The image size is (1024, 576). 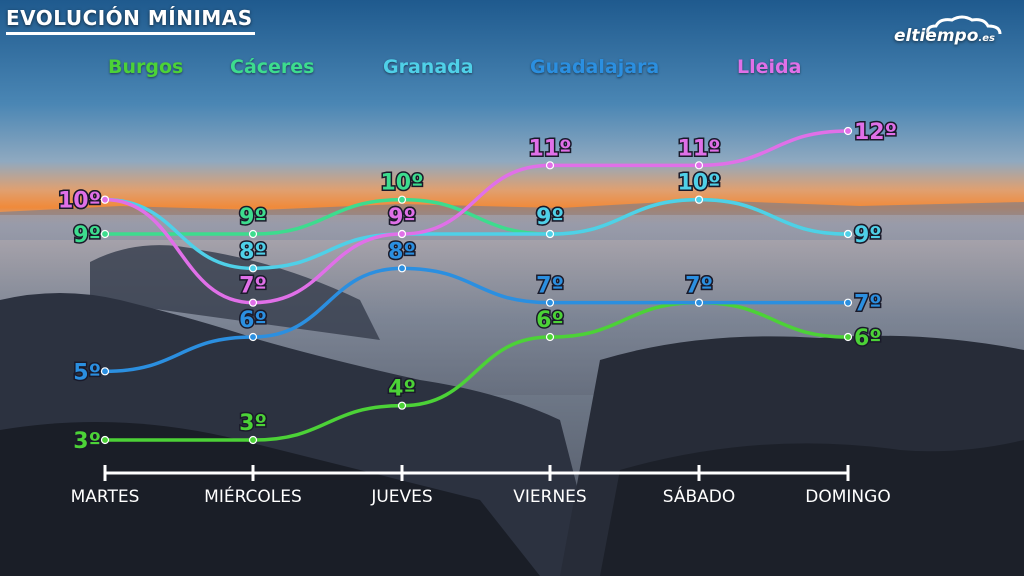 What do you see at coordinates (402, 389) in the screenshot?
I see `value-label-burgos: 4º` at bounding box center [402, 389].